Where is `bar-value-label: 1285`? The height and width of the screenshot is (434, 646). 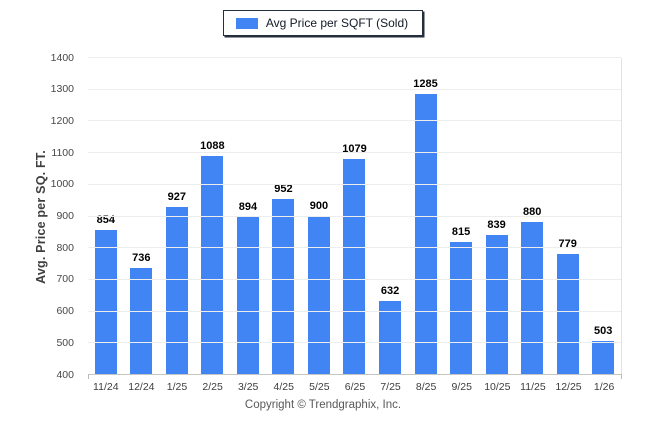
bar-value-label: 1285 is located at coordinates (425, 83).